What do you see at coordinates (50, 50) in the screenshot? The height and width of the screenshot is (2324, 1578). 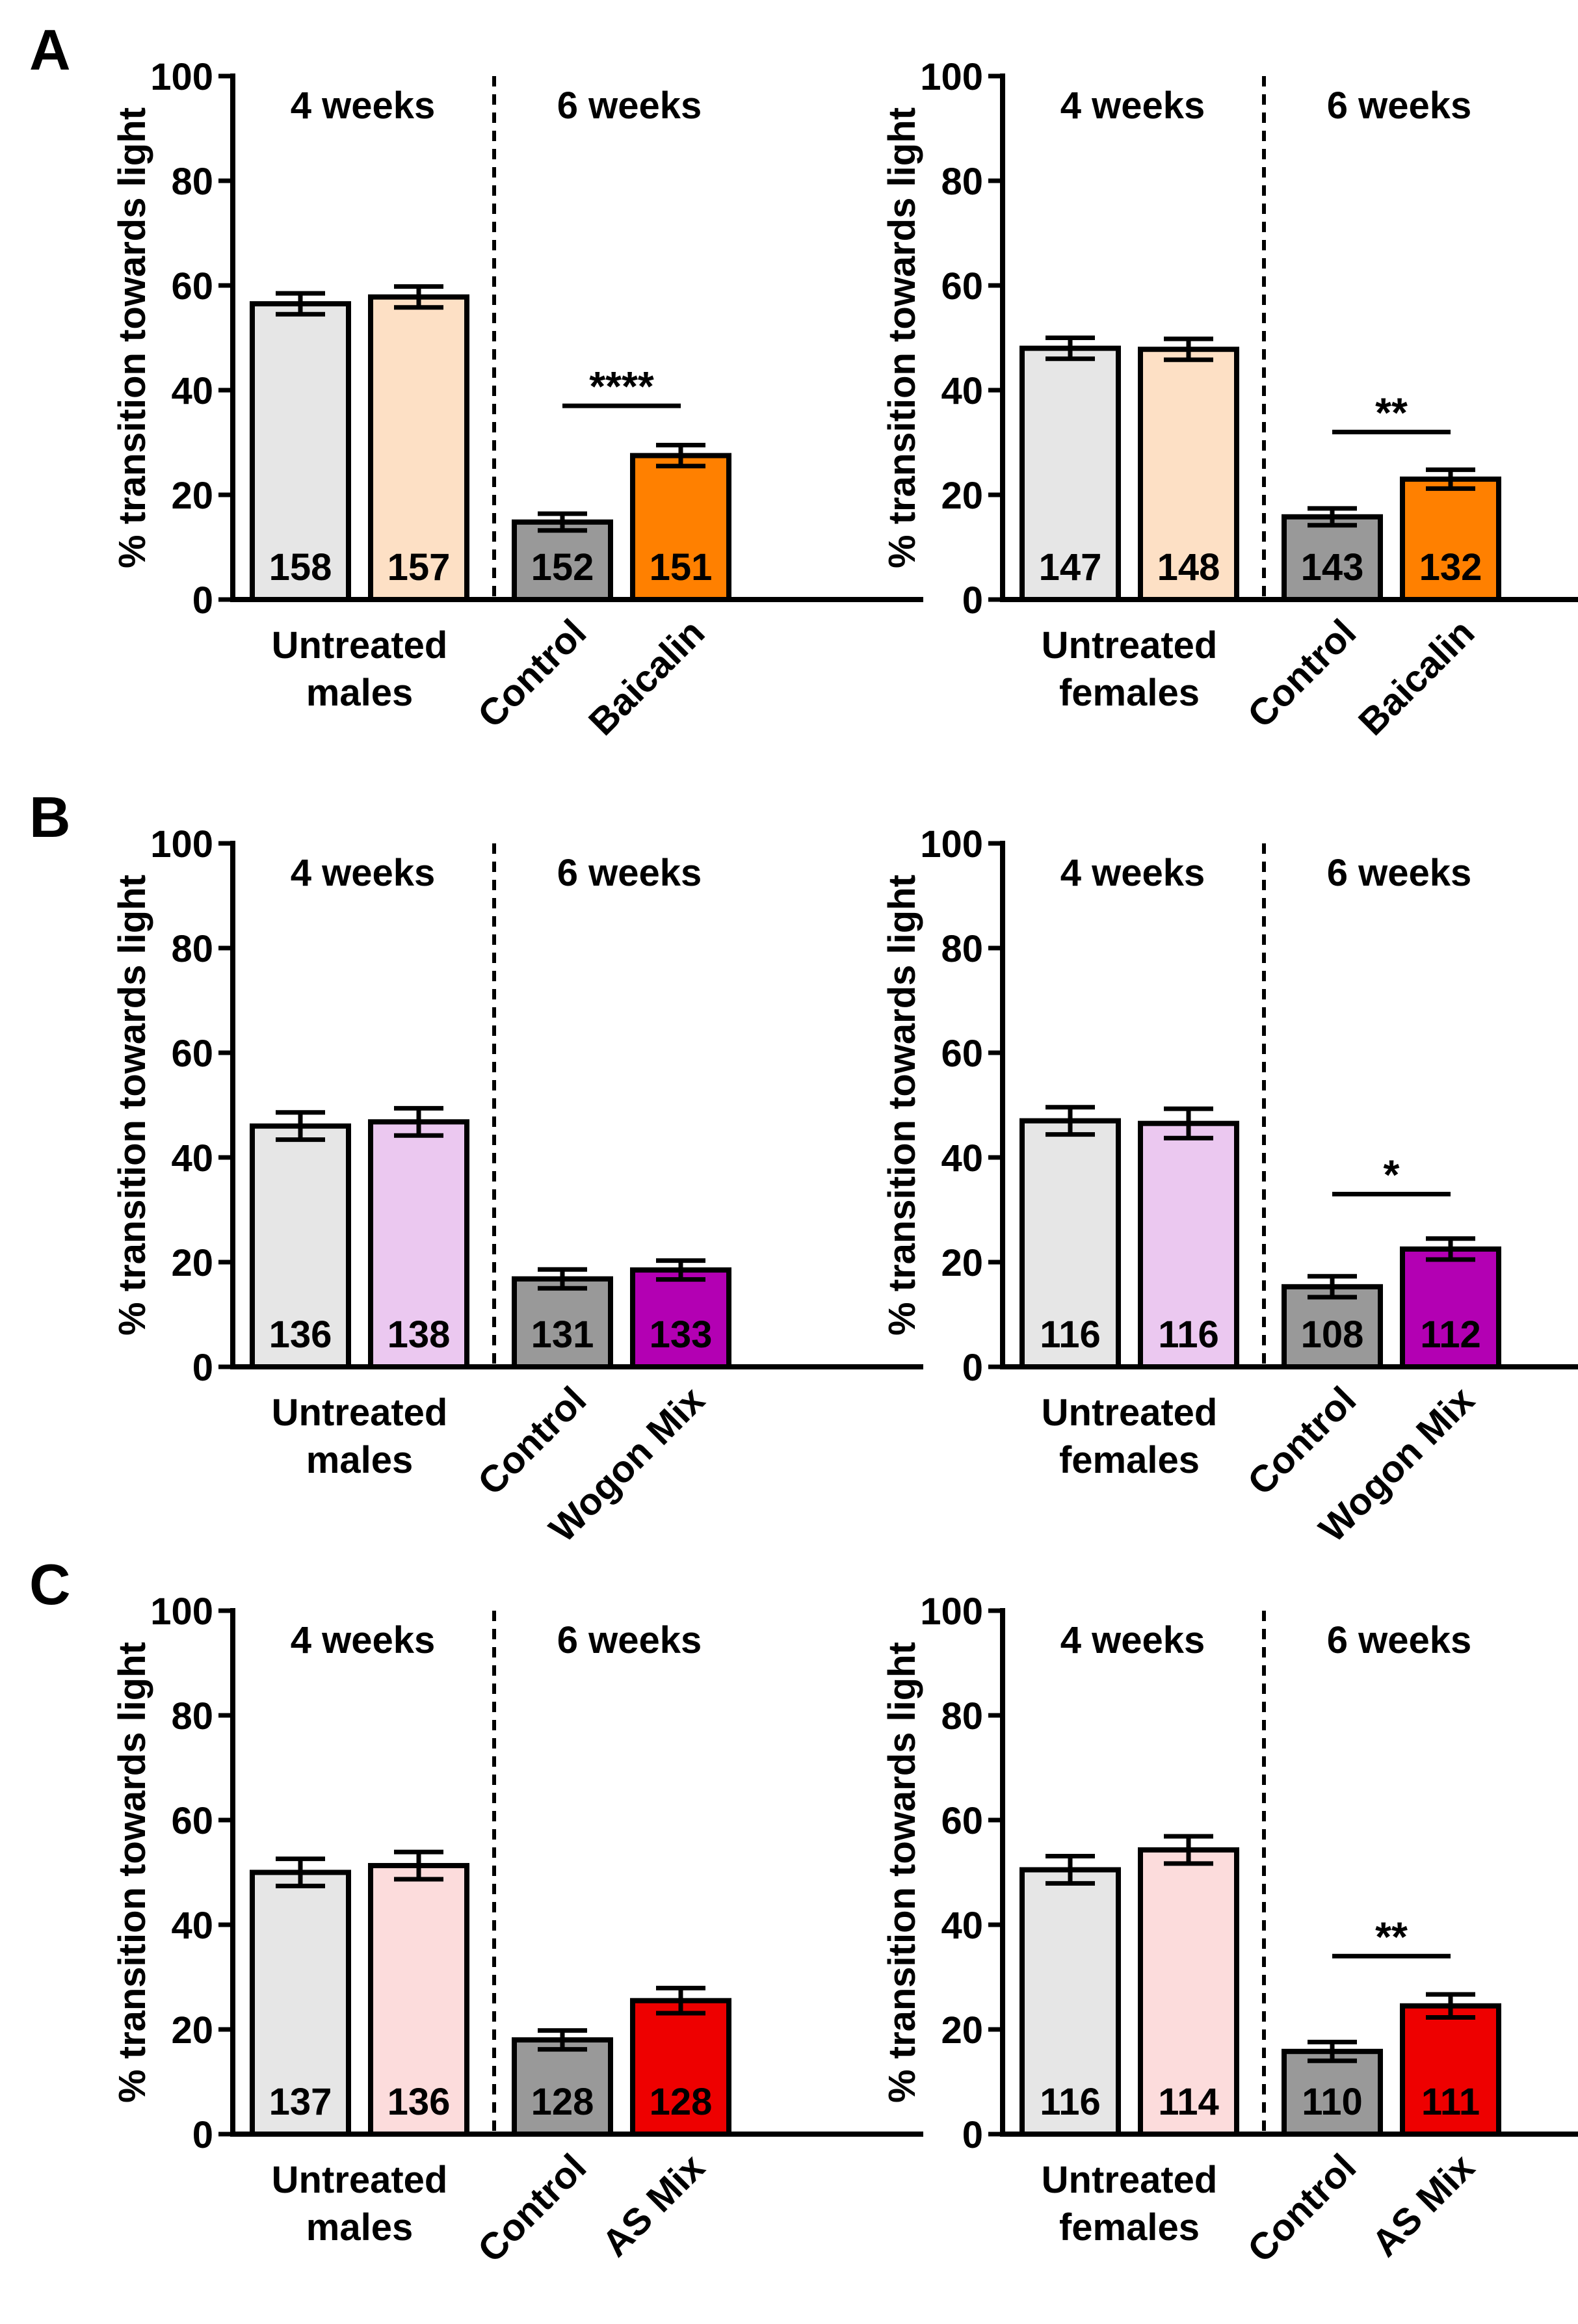 I see `panel-letter: A` at bounding box center [50, 50].